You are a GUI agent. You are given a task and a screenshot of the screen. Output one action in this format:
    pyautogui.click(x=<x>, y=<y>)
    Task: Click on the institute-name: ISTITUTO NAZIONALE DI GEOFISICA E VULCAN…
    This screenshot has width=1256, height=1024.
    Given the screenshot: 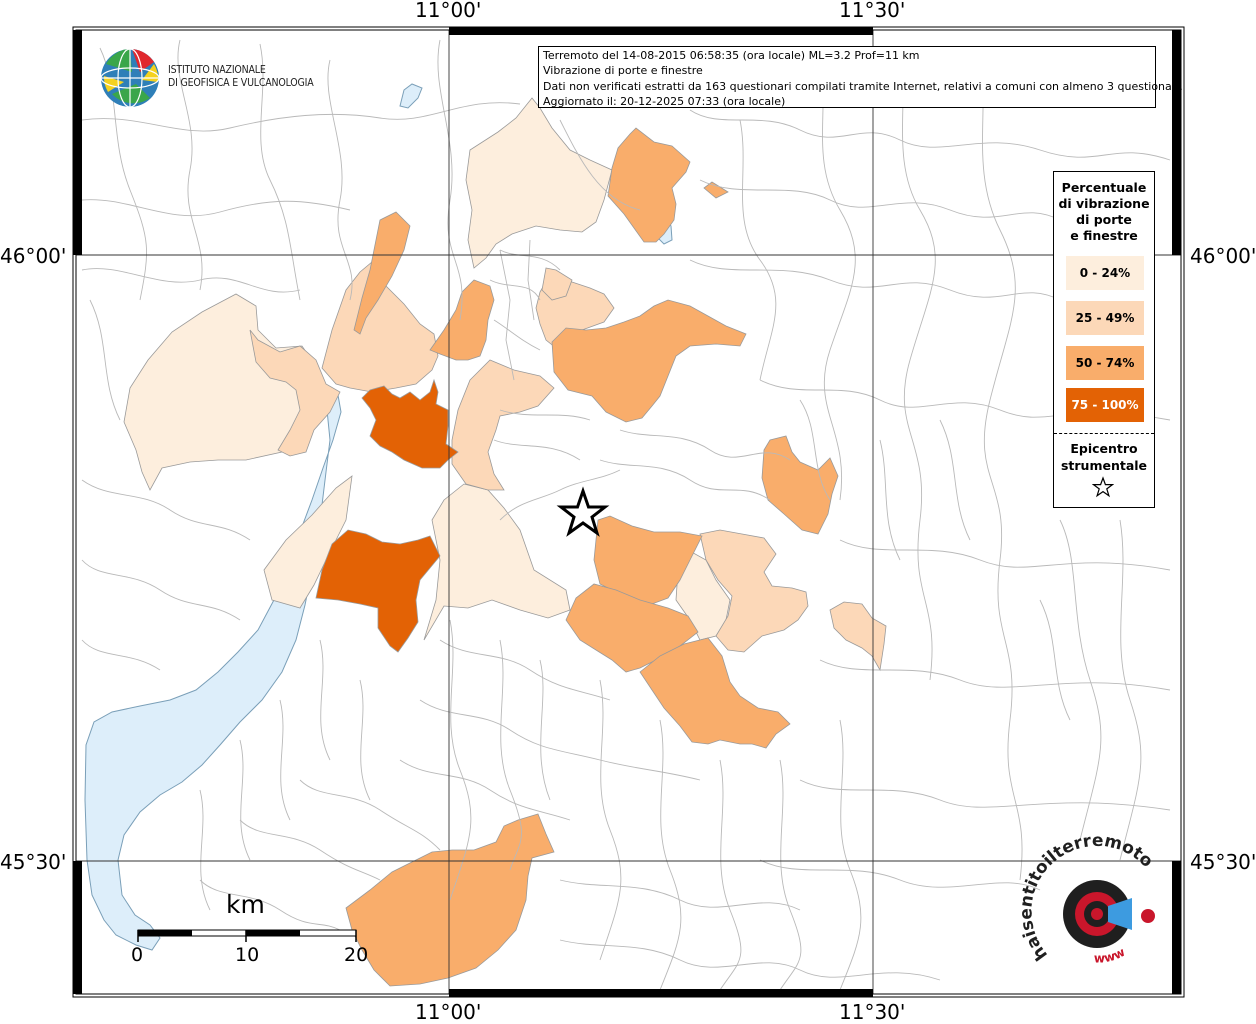 What is the action you would take?
    pyautogui.click(x=241, y=77)
    